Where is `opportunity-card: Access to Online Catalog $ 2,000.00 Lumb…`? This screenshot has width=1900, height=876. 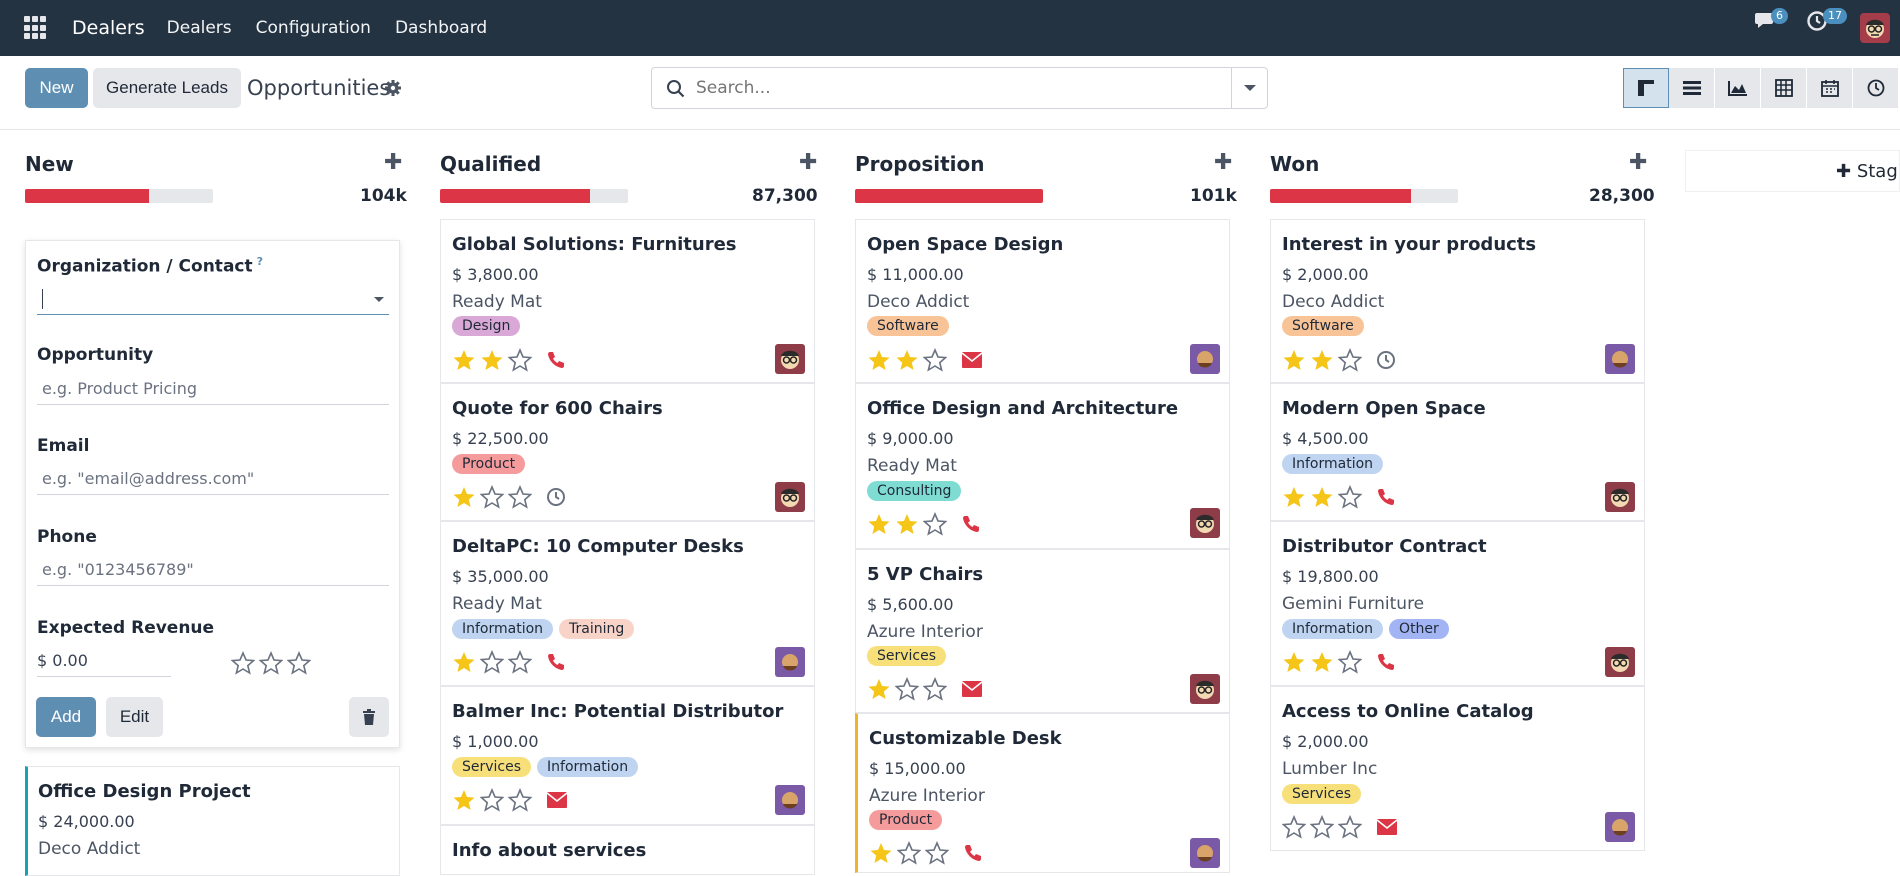
opportunity-card: Access to Online Catalog $ 2,000.00 Lumb… is located at coordinates (1457, 768).